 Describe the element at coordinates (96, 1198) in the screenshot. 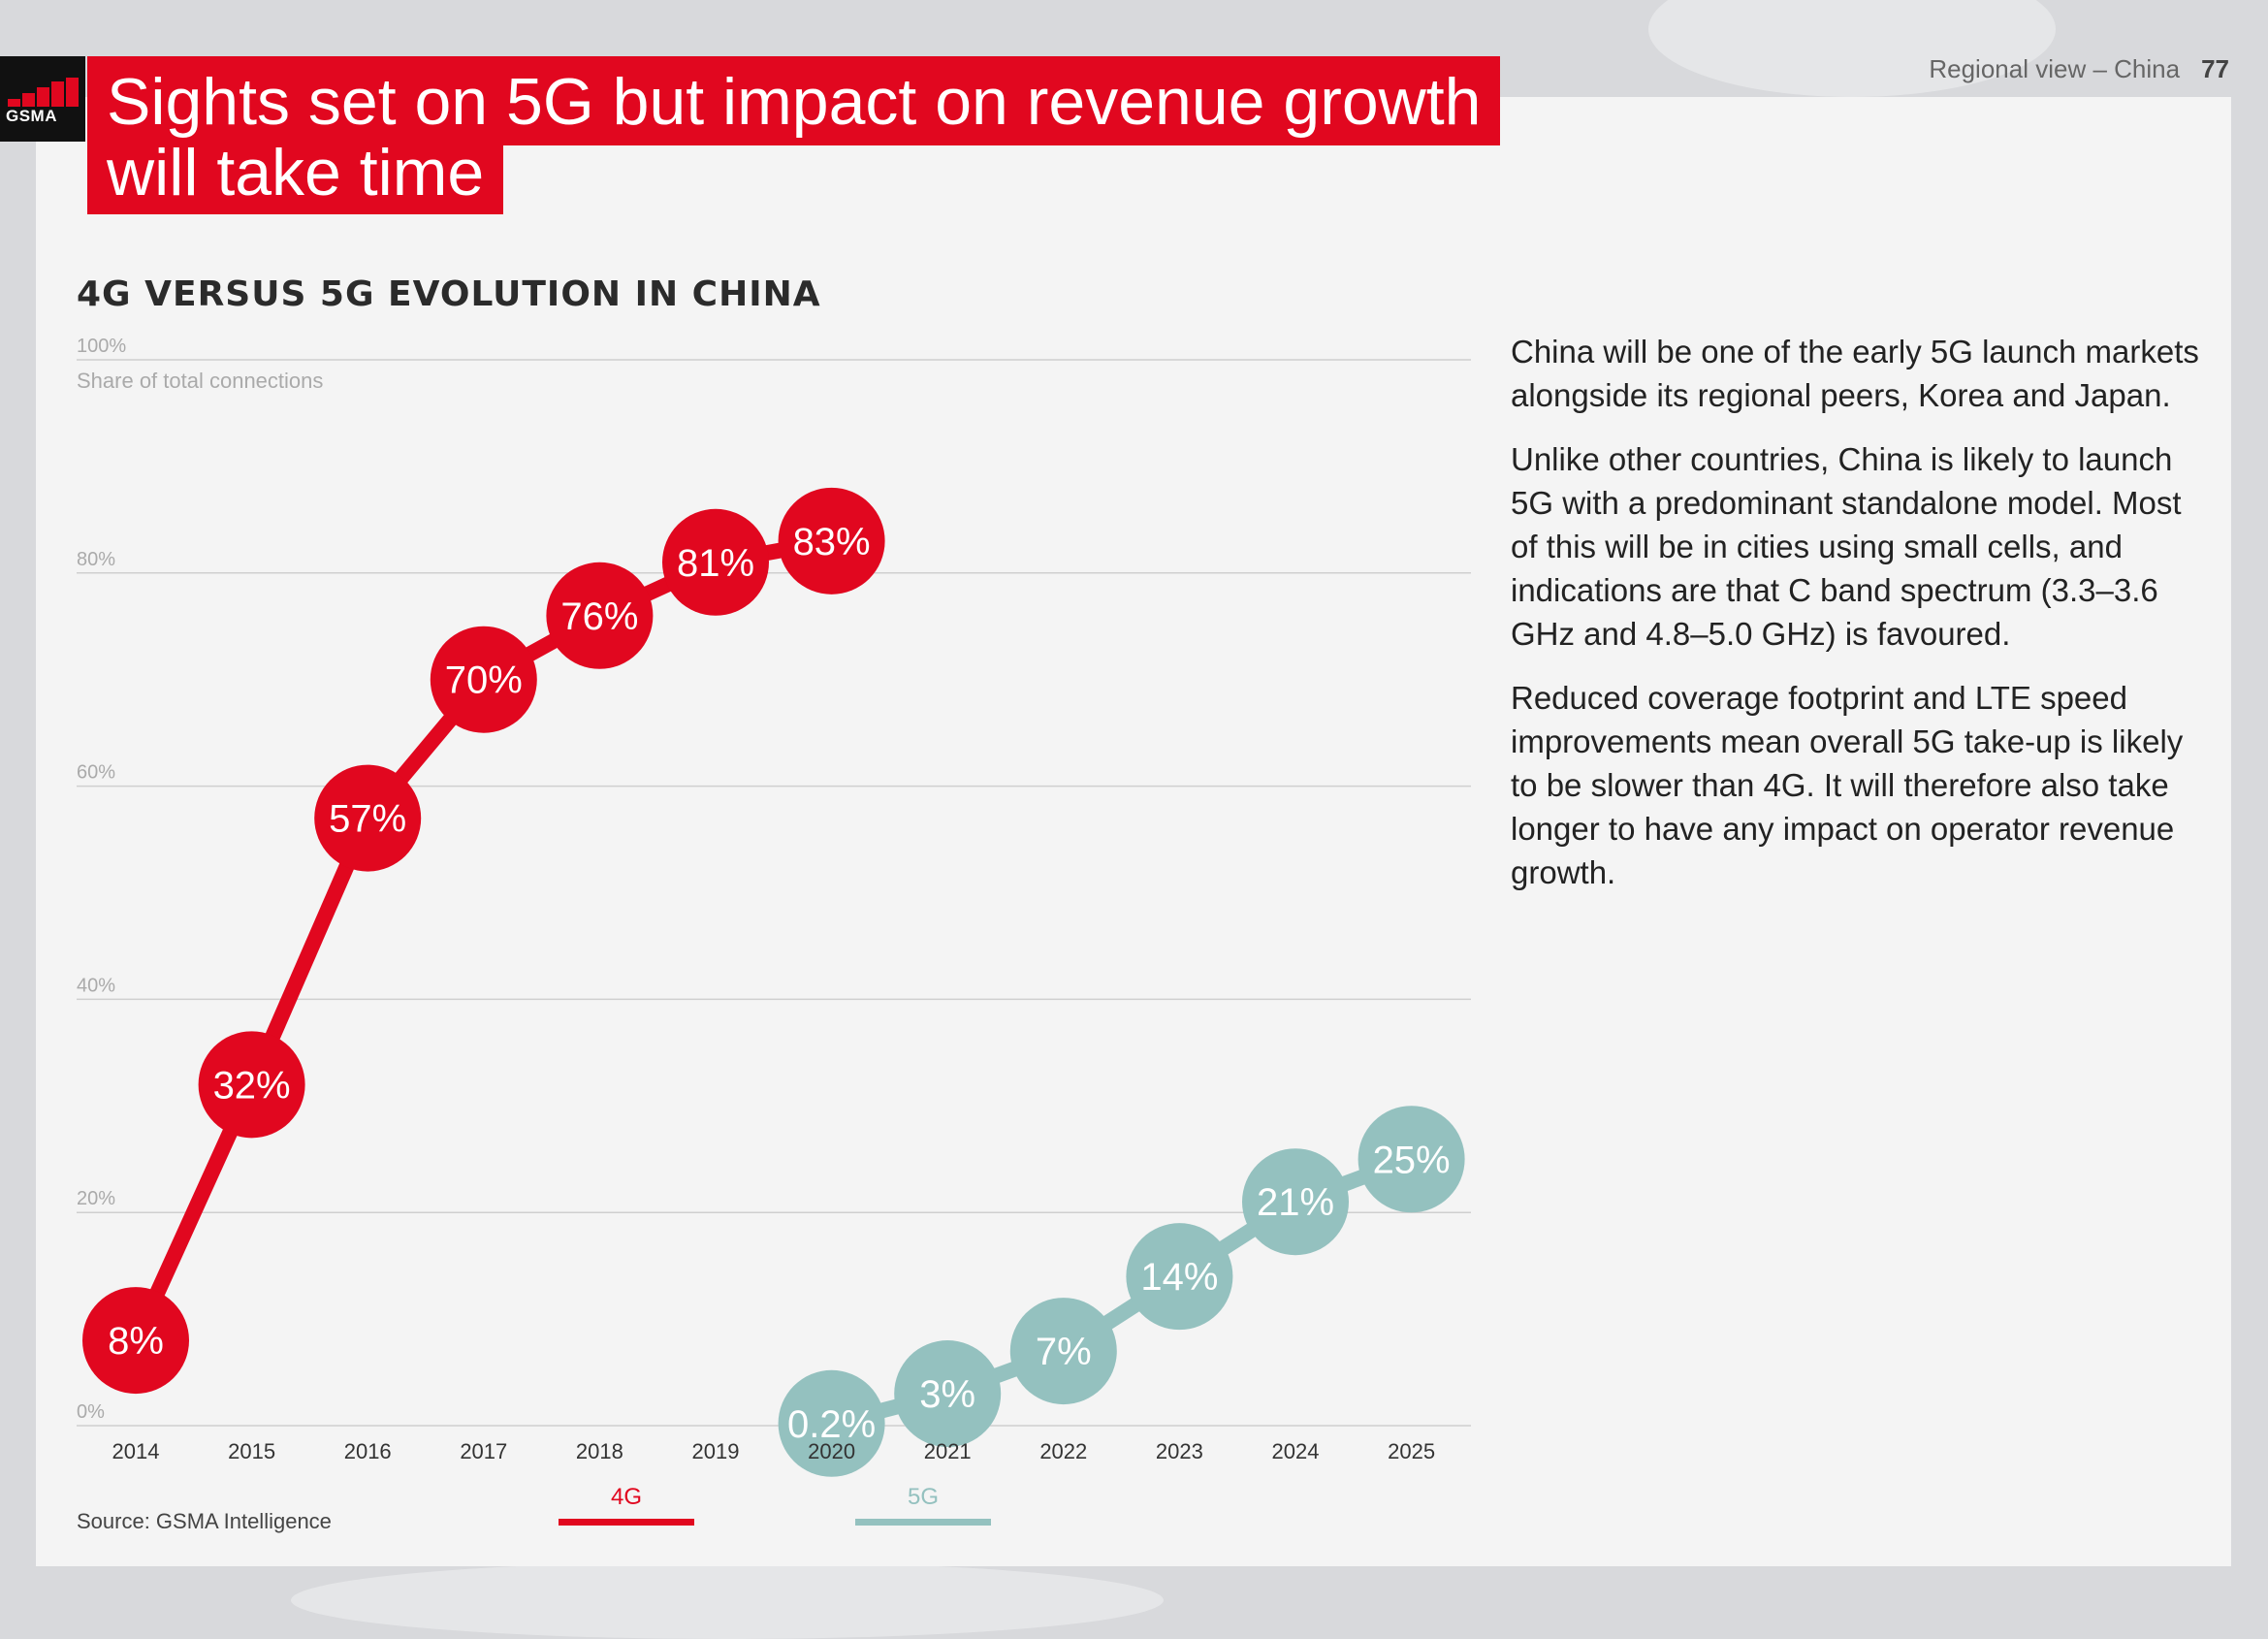

I see `y-tick-label: 20%` at that location.